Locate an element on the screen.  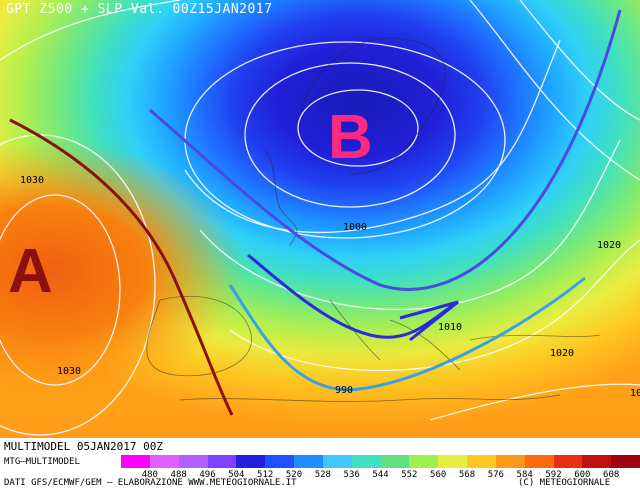
scandinavia-coast is located at coordinates (372, 106).